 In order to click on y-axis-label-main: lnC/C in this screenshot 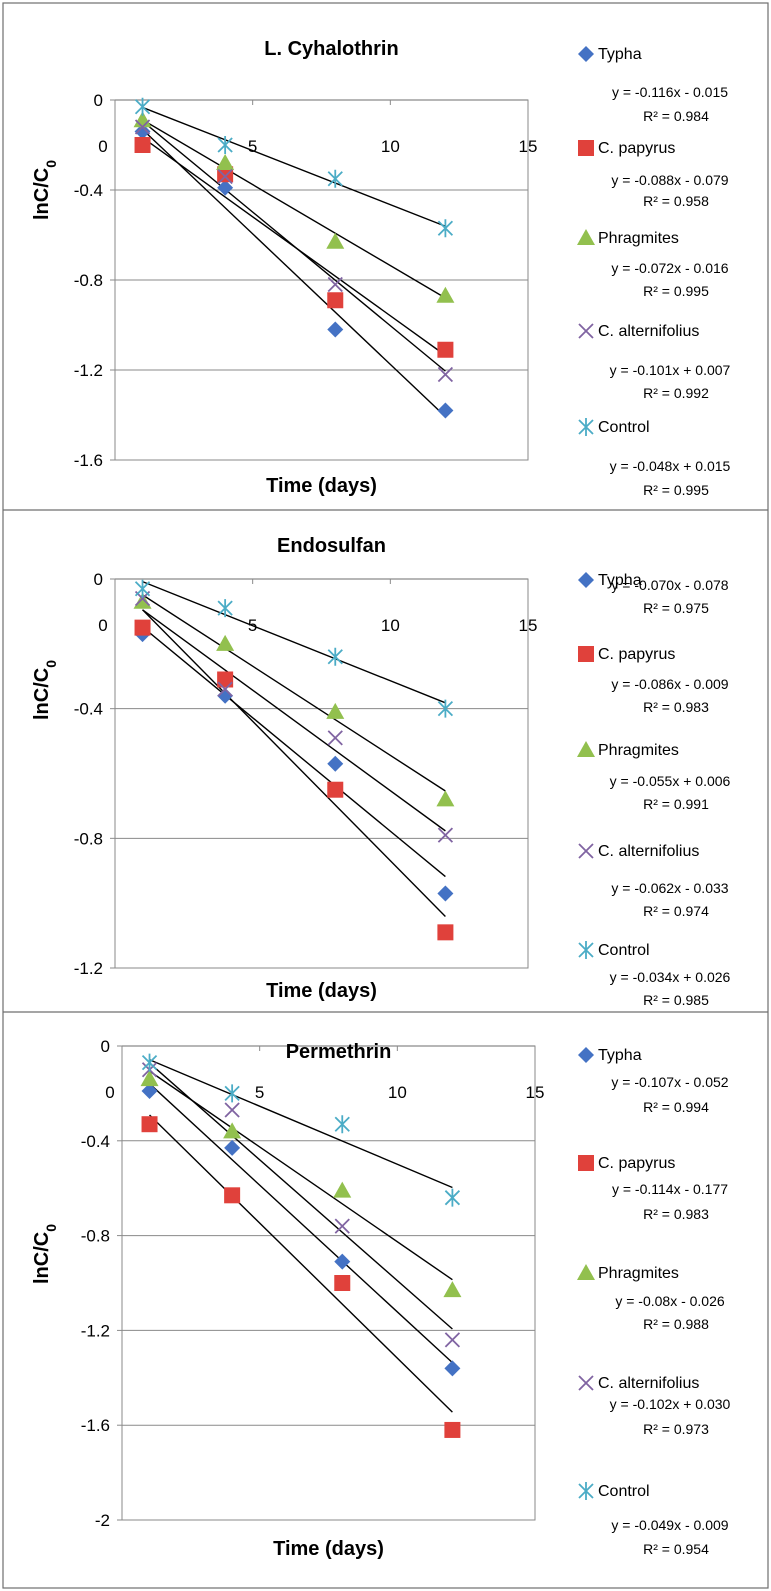, I will do `click(42, 1258)`.